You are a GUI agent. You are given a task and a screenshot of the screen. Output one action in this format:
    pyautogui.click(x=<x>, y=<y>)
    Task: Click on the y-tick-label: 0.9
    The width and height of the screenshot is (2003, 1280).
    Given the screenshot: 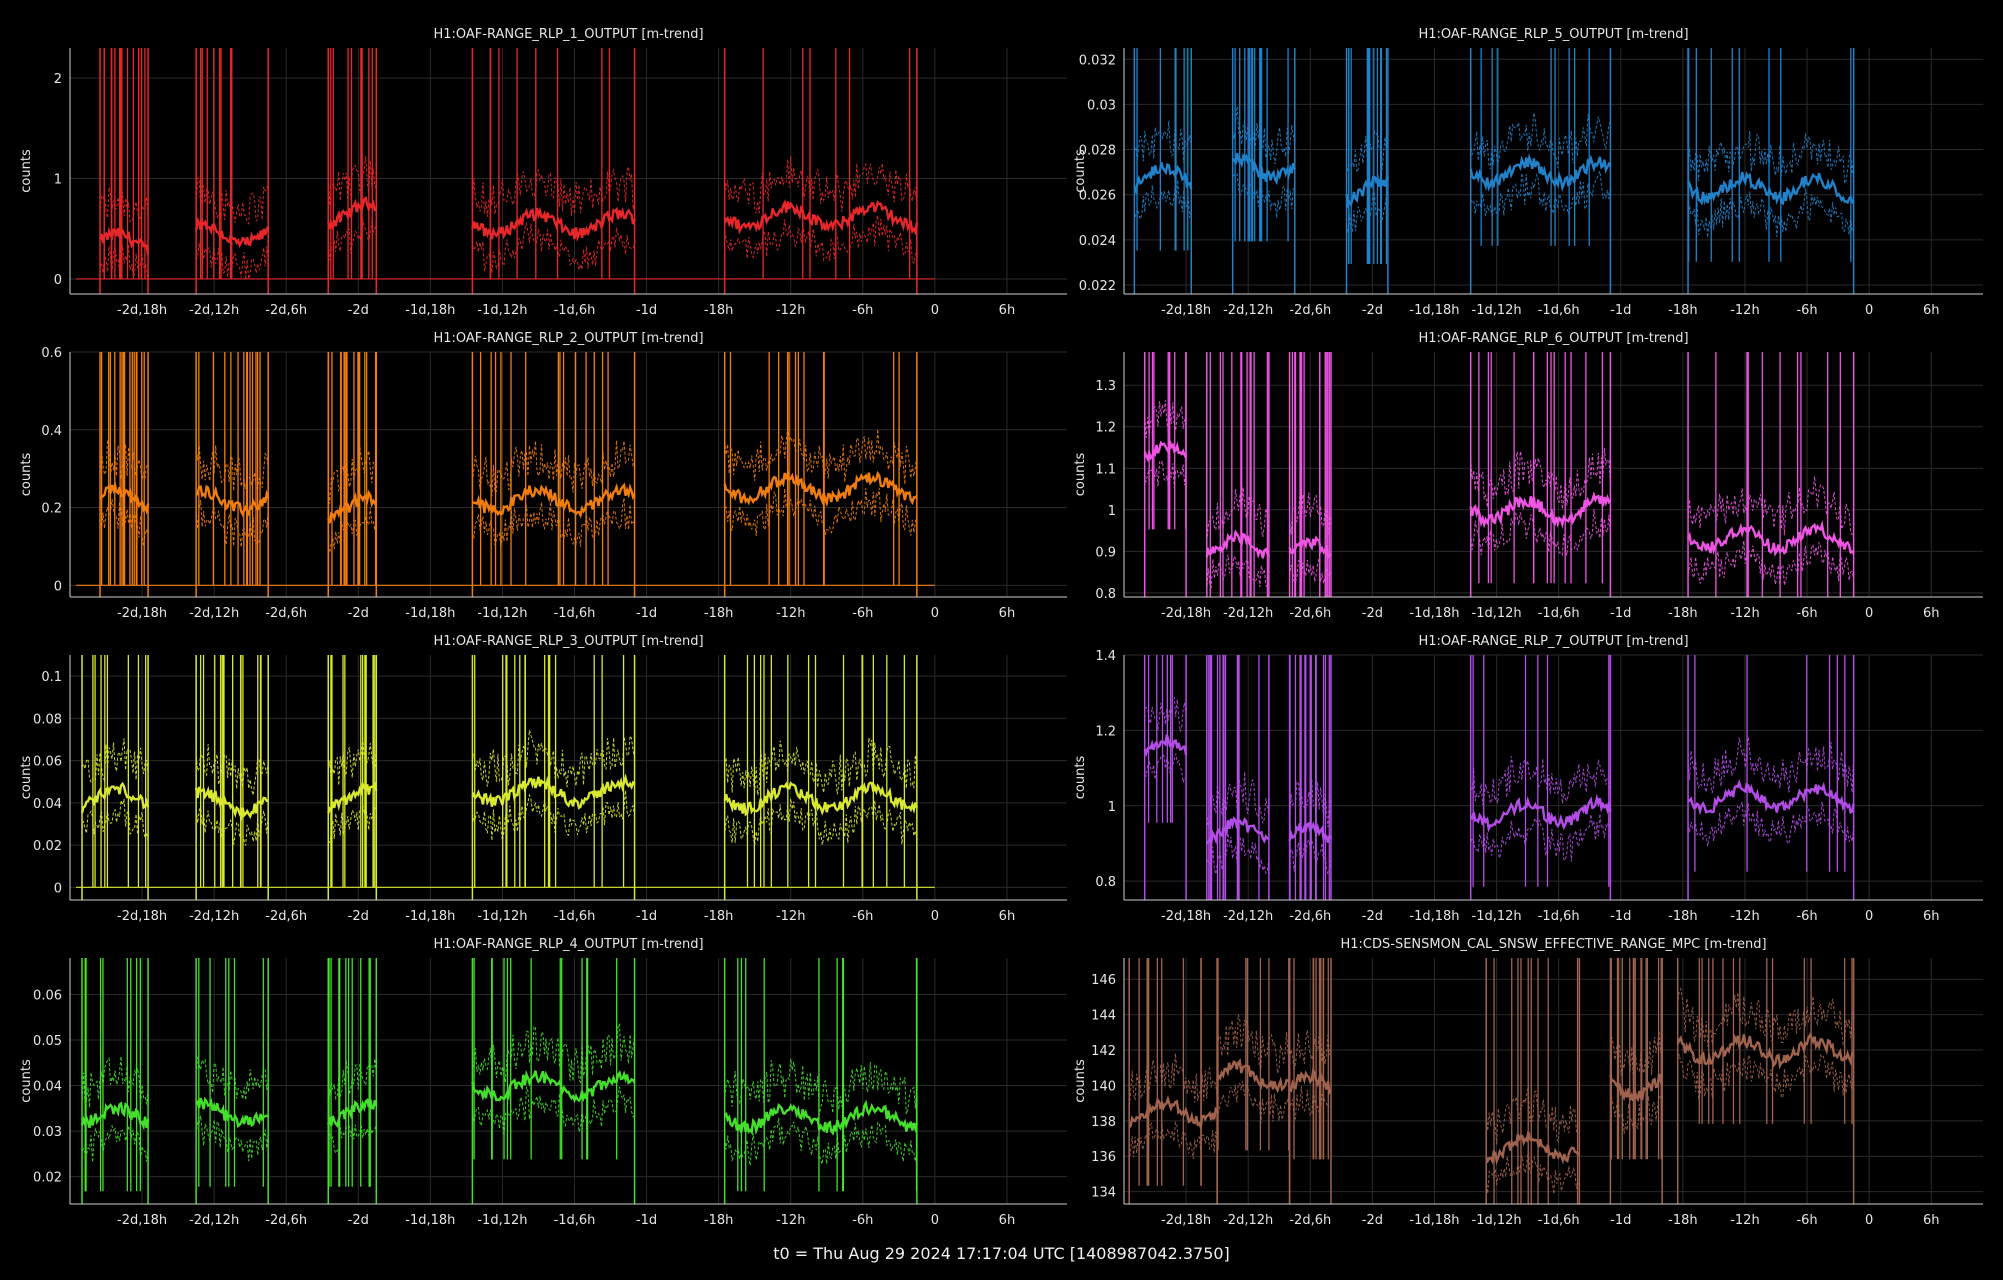 What is the action you would take?
    pyautogui.click(x=1105, y=552)
    